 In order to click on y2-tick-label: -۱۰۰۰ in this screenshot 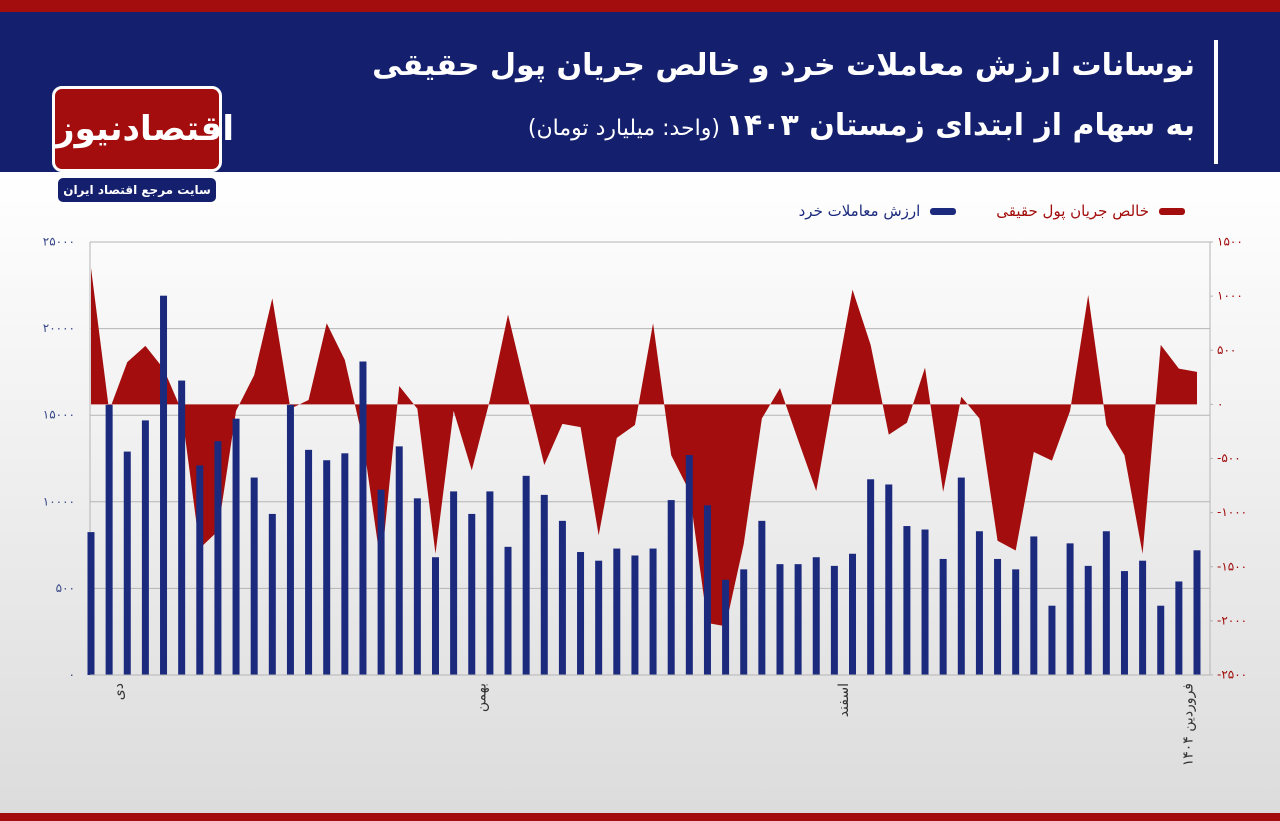, I will do `click(1232, 512)`.